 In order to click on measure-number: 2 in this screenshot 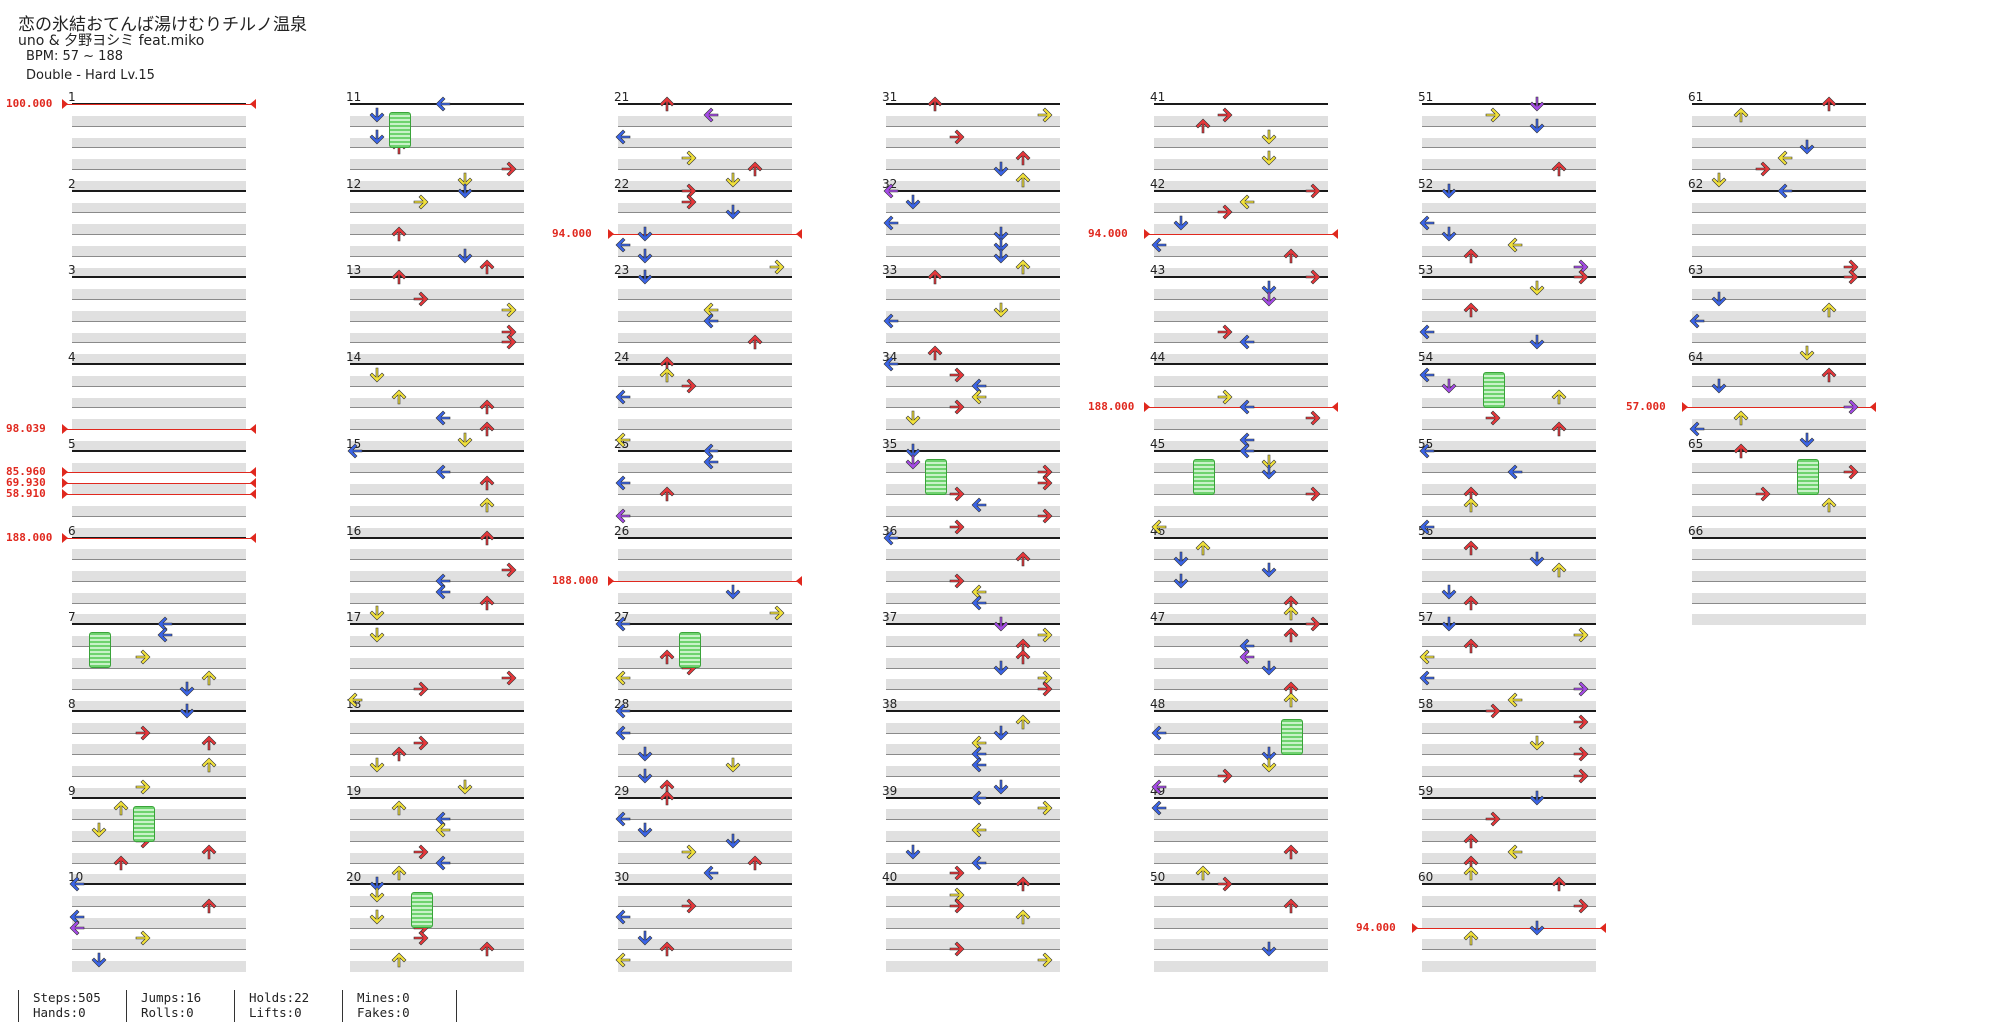, I will do `click(72, 183)`.